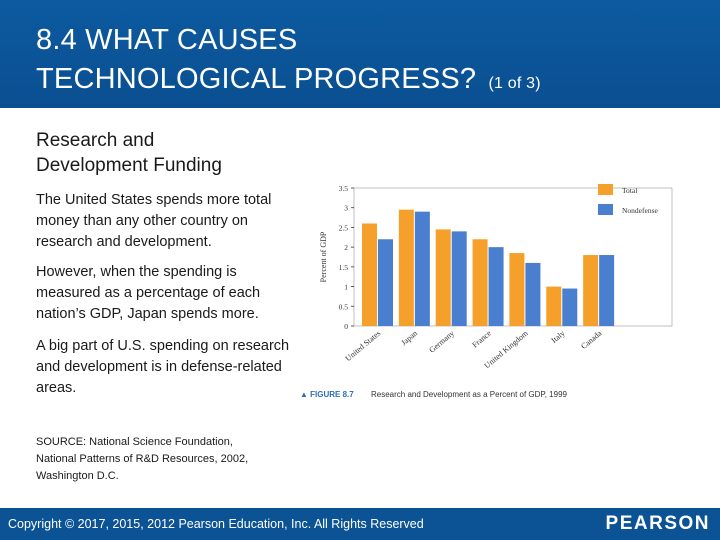 Image resolution: width=720 pixels, height=540 pixels. What do you see at coordinates (591, 339) in the screenshot?
I see `x-category-label: Canada` at bounding box center [591, 339].